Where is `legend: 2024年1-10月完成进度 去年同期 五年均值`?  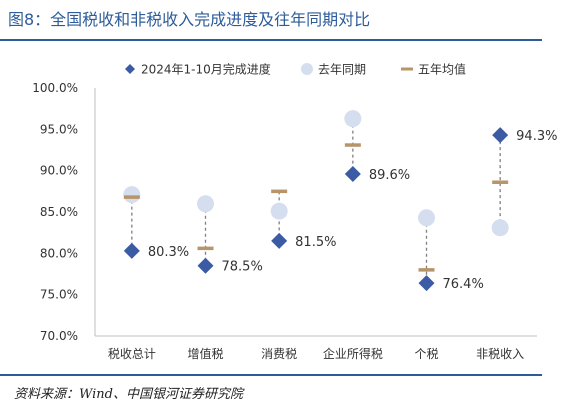 legend: 2024年1-10月完成进度 去年同期 五年均值 is located at coordinates (295, 69).